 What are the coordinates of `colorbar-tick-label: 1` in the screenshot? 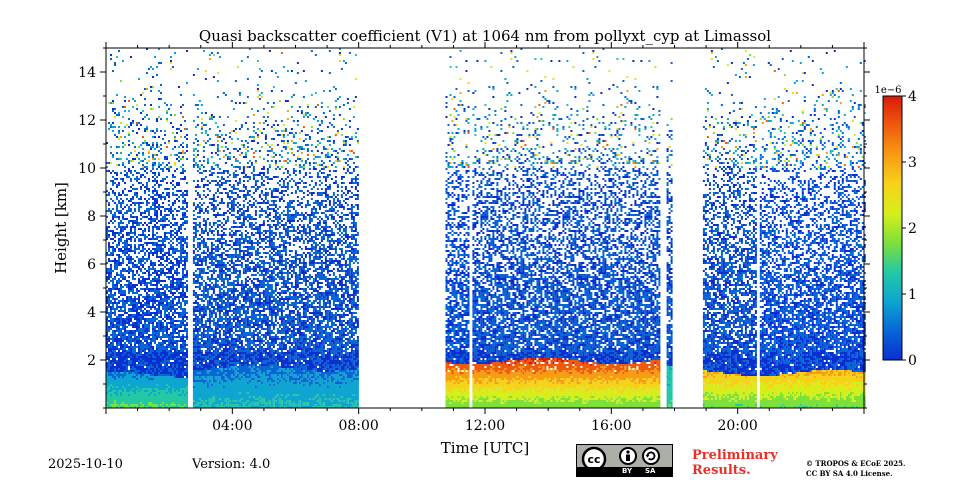 It's located at (912, 295).